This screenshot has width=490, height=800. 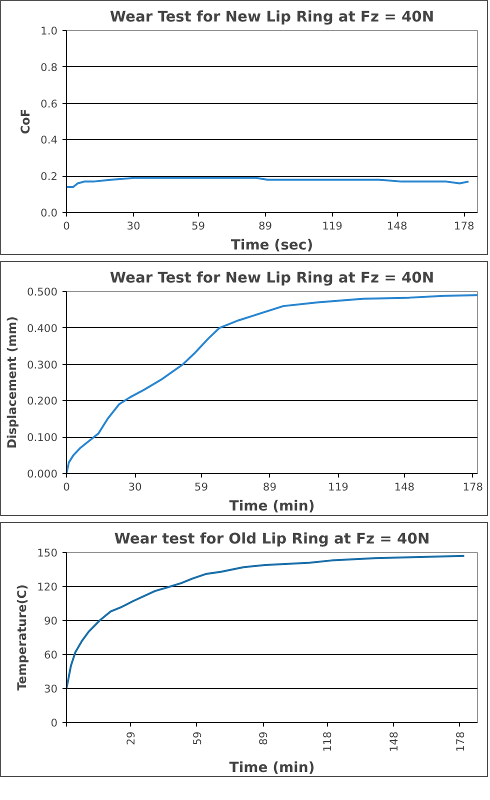 What do you see at coordinates (42, 401) in the screenshot?
I see `y-tick-label: 0.200` at bounding box center [42, 401].